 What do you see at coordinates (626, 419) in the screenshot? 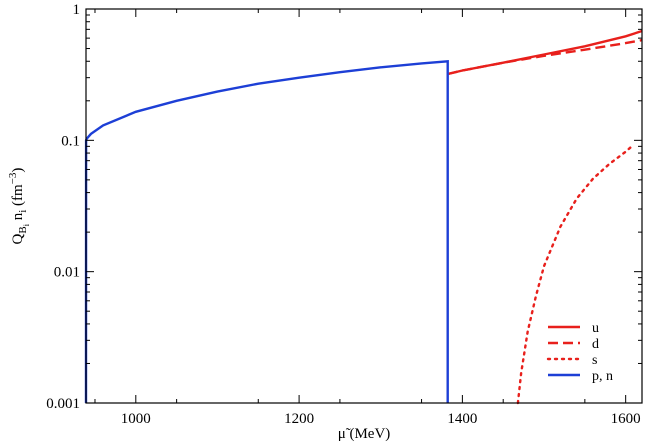
I see `x-tick-label: 1600` at bounding box center [626, 419].